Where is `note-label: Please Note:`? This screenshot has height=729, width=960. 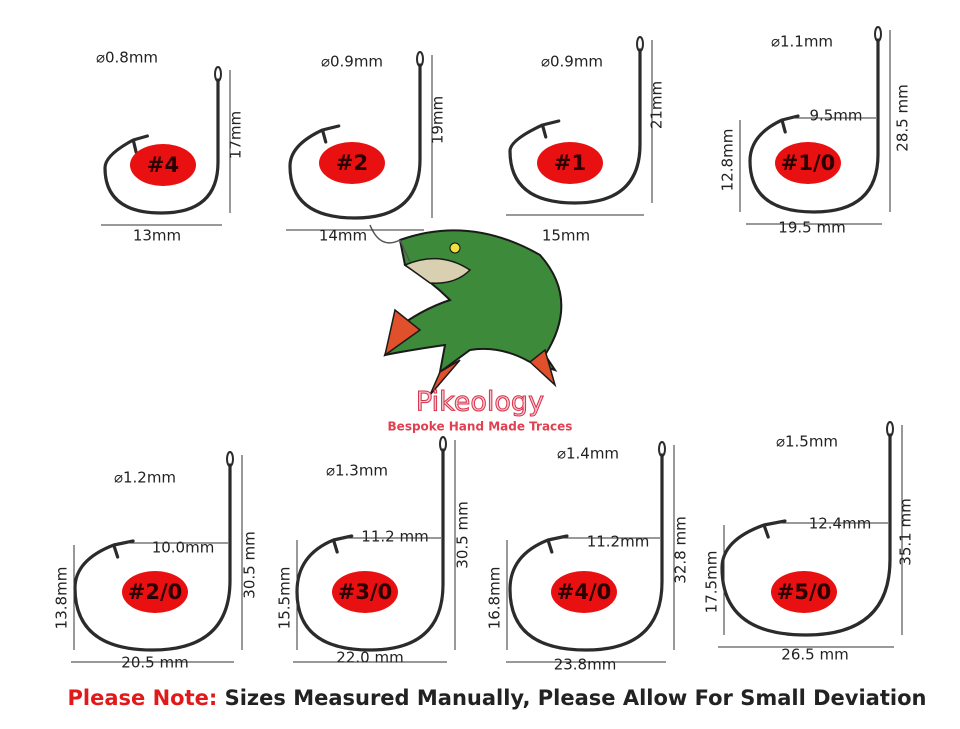
note-label: Please Note: is located at coordinates (143, 698).